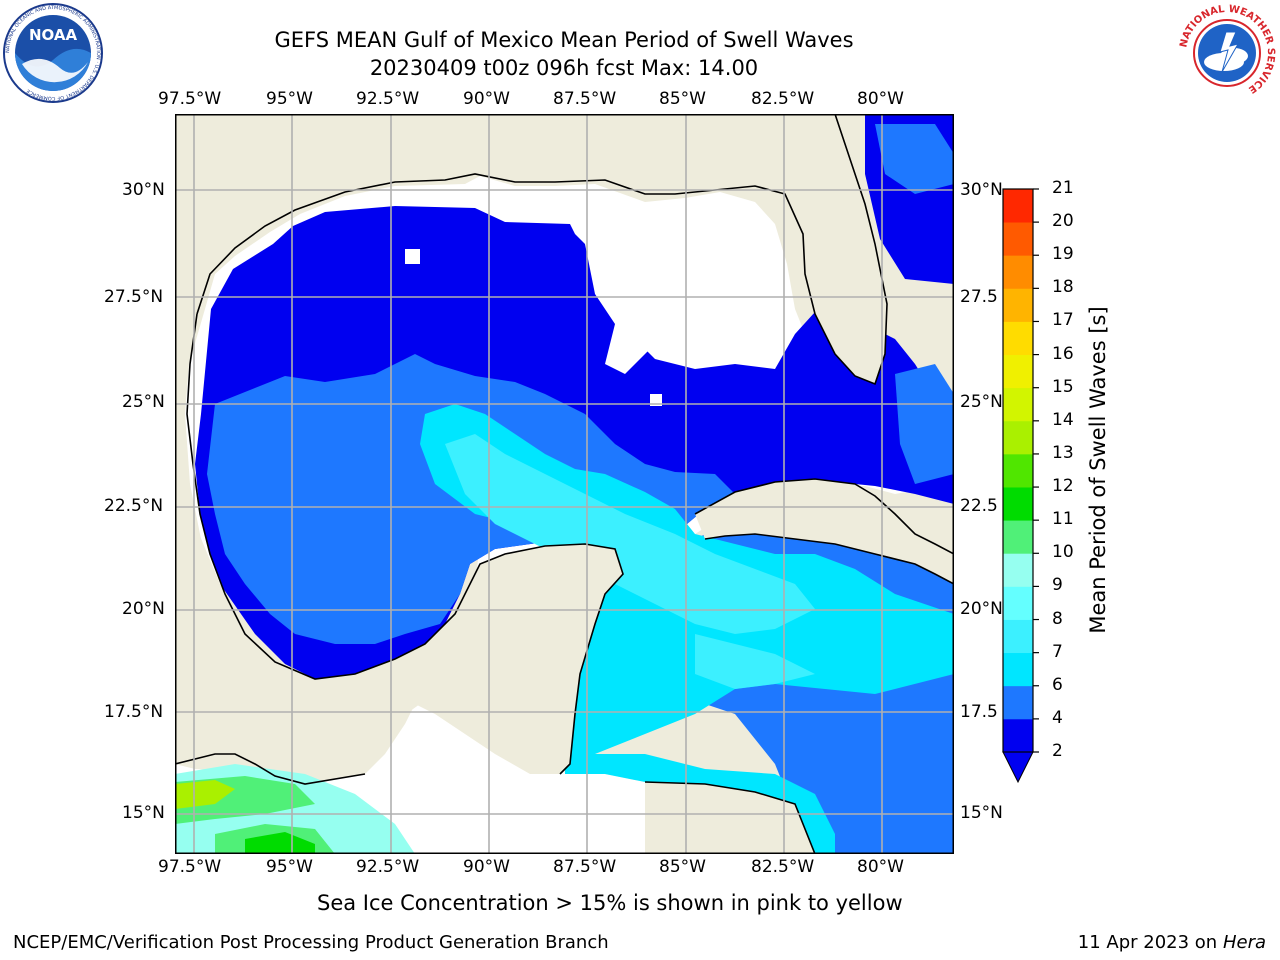 This screenshot has height=960, width=1280. Describe the element at coordinates (1063, 287) in the screenshot. I see `colorbar-tick-label: 18` at that location.